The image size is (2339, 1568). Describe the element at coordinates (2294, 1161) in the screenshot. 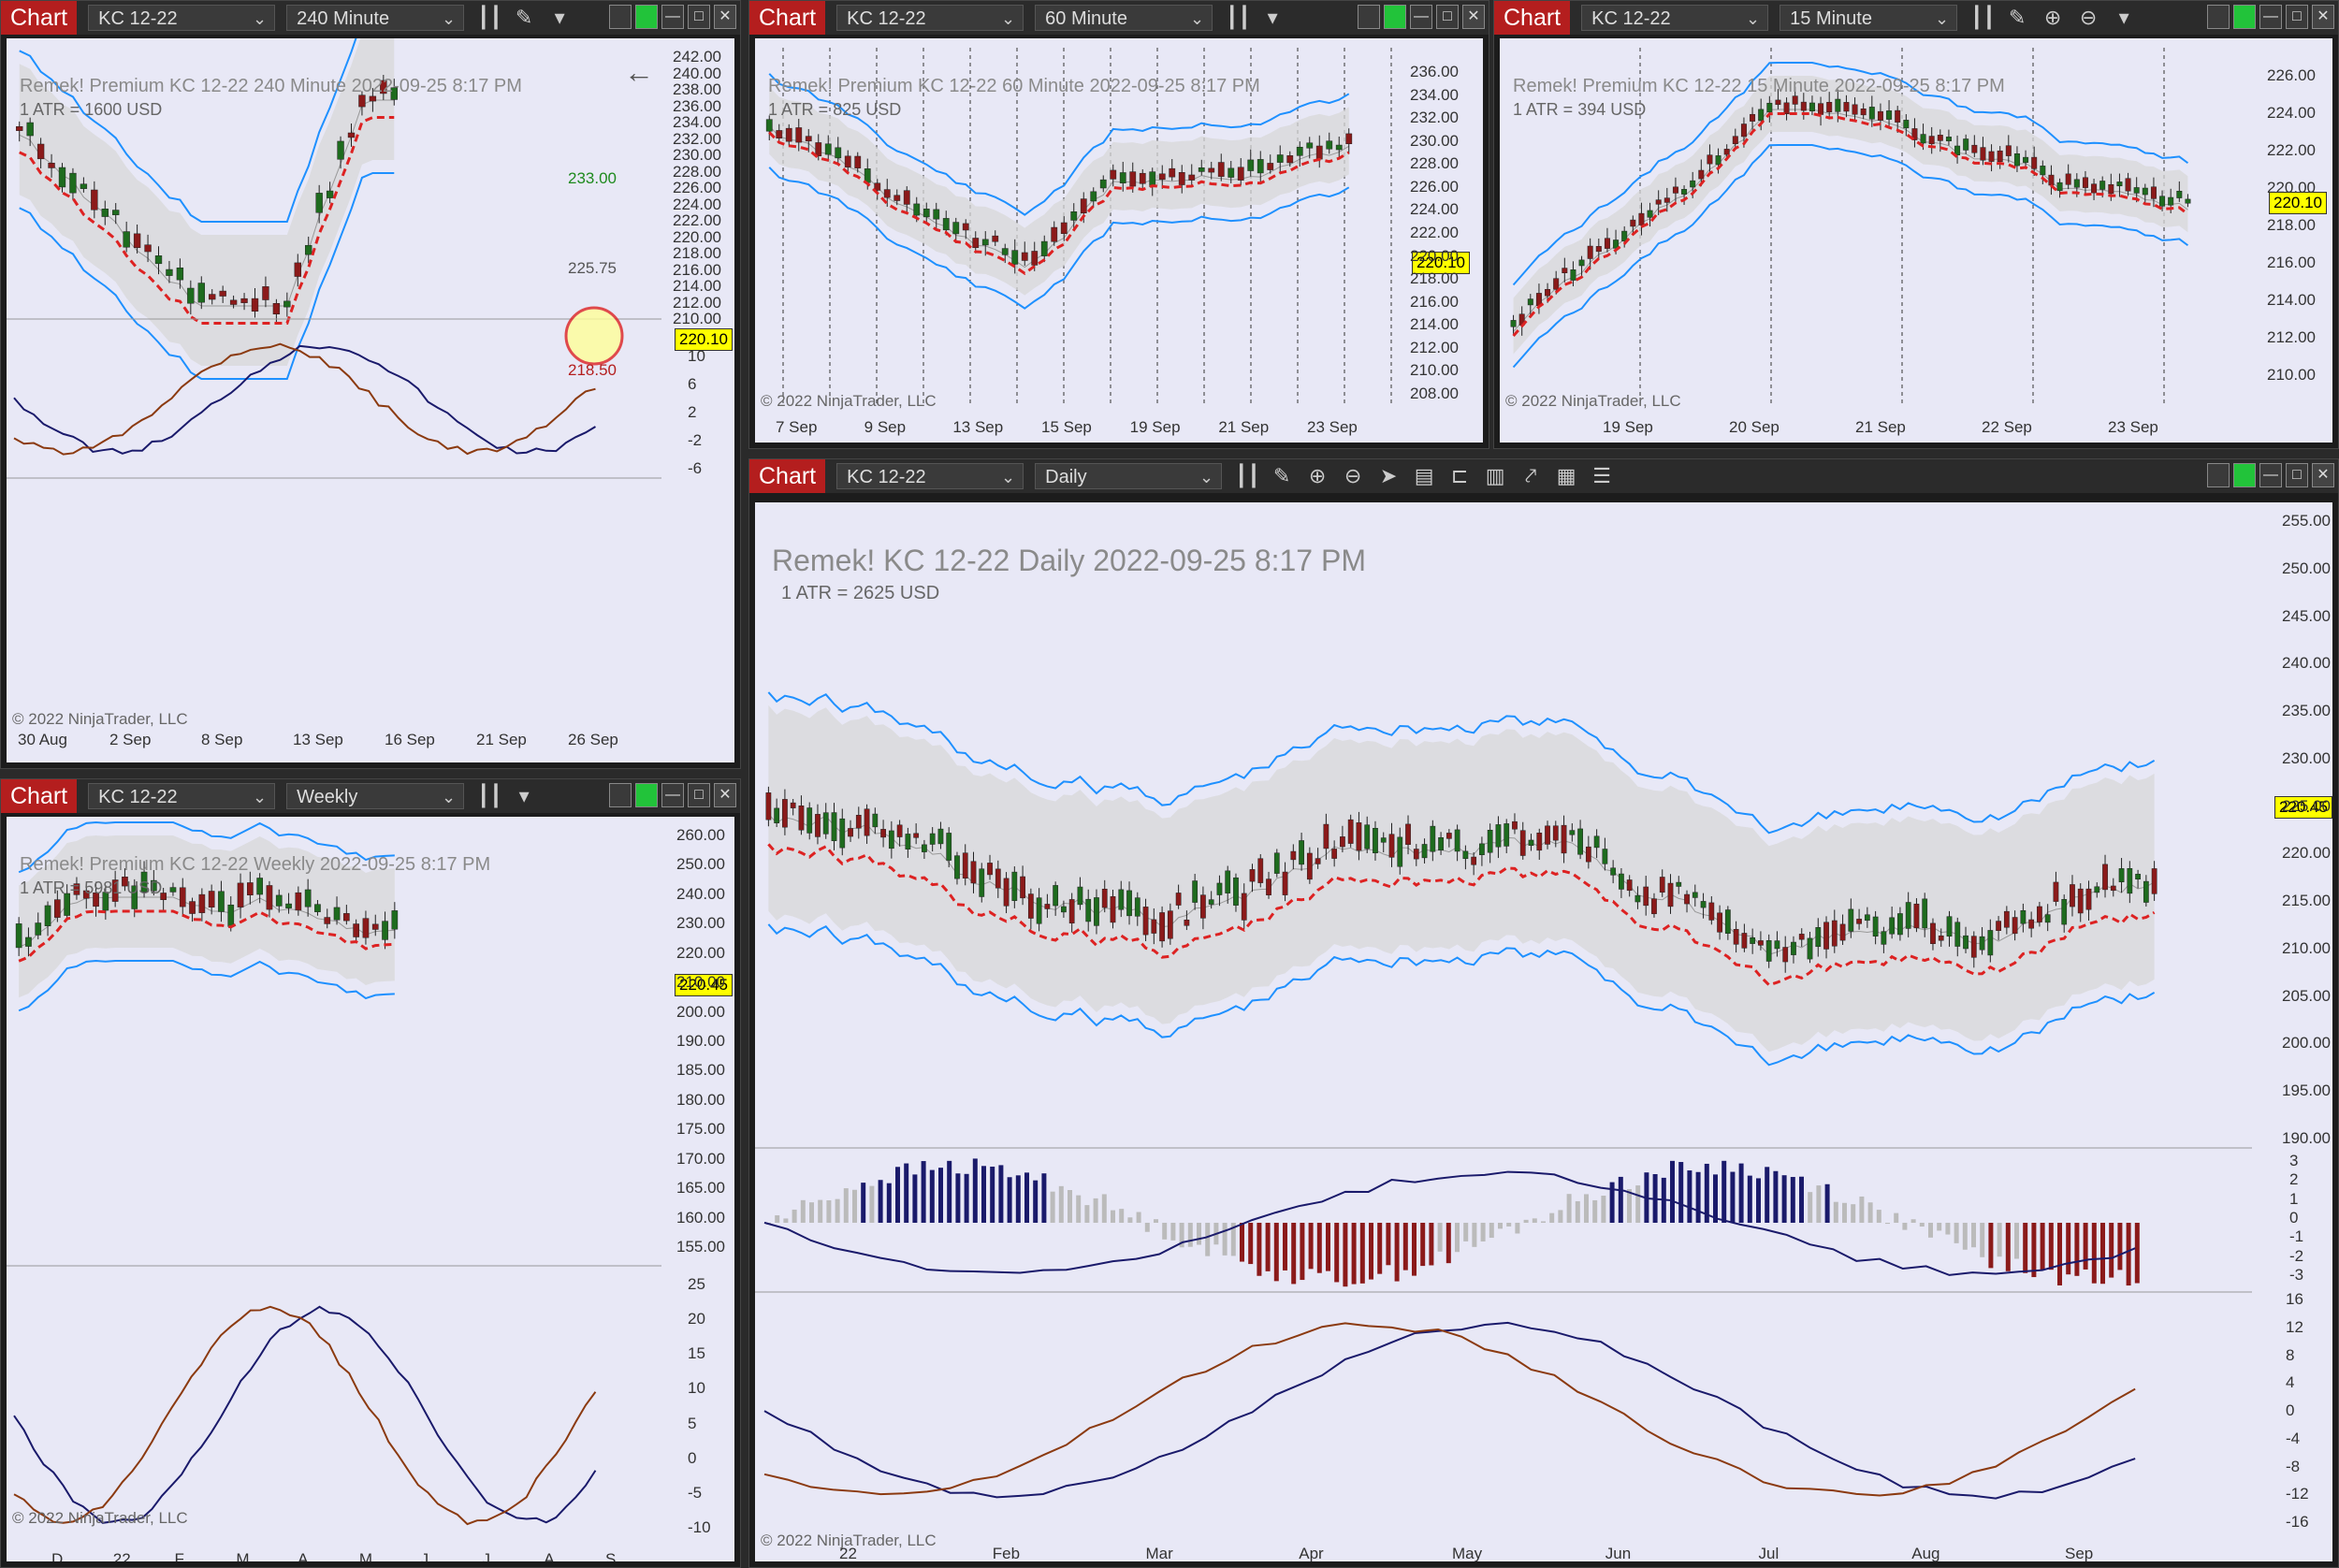

I see `axis-tick-label: 3` at that location.